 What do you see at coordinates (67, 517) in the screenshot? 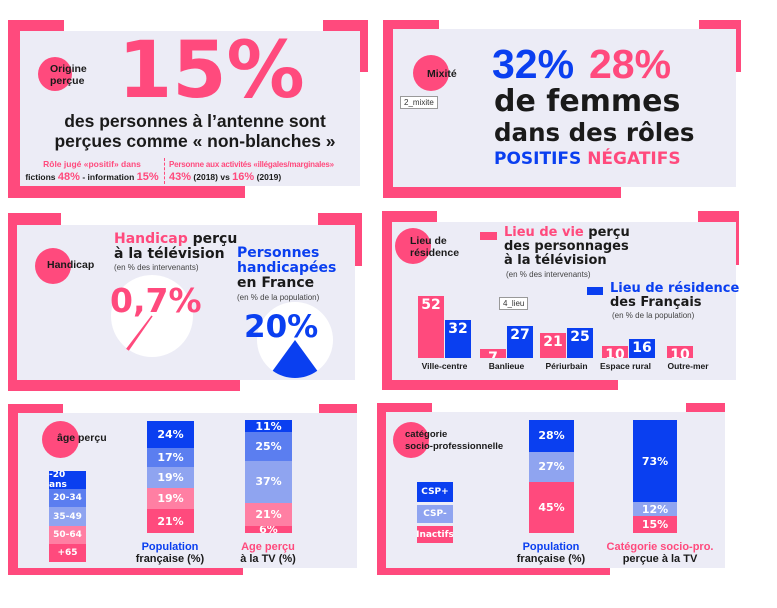
I see `age-legend: -20 ans 20-34 35-49 50-64 +65` at bounding box center [67, 517].